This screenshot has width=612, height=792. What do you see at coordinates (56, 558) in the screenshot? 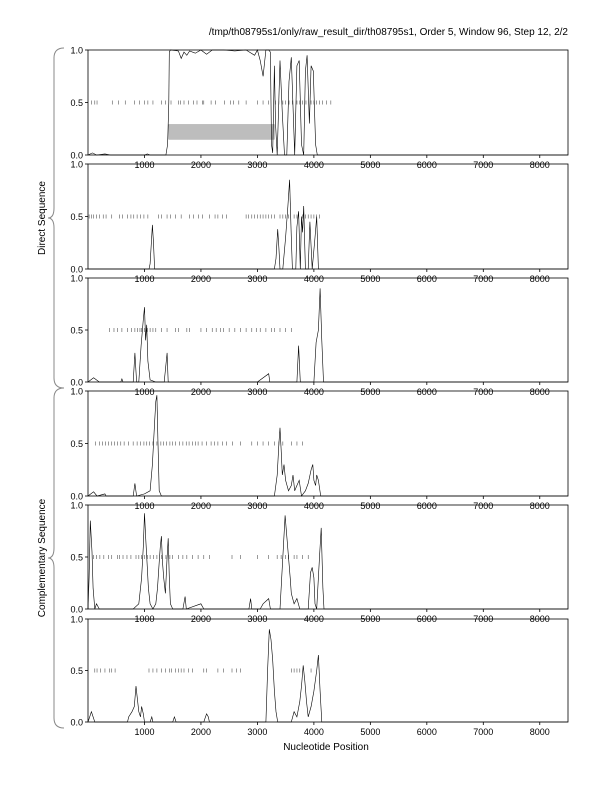
I see `group-brace-complementary` at bounding box center [56, 558].